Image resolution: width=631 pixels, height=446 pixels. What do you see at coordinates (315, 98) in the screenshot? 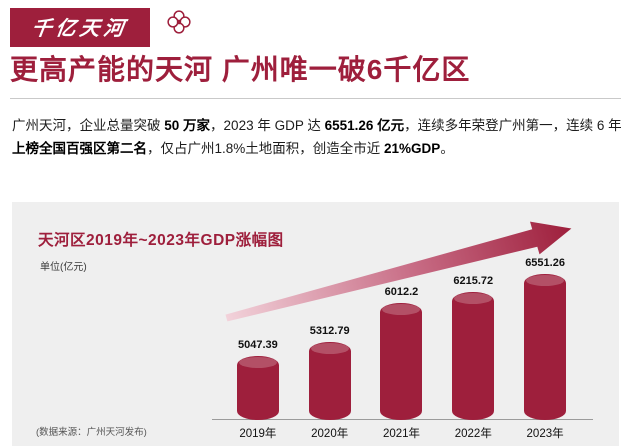
I see `divider` at bounding box center [315, 98].